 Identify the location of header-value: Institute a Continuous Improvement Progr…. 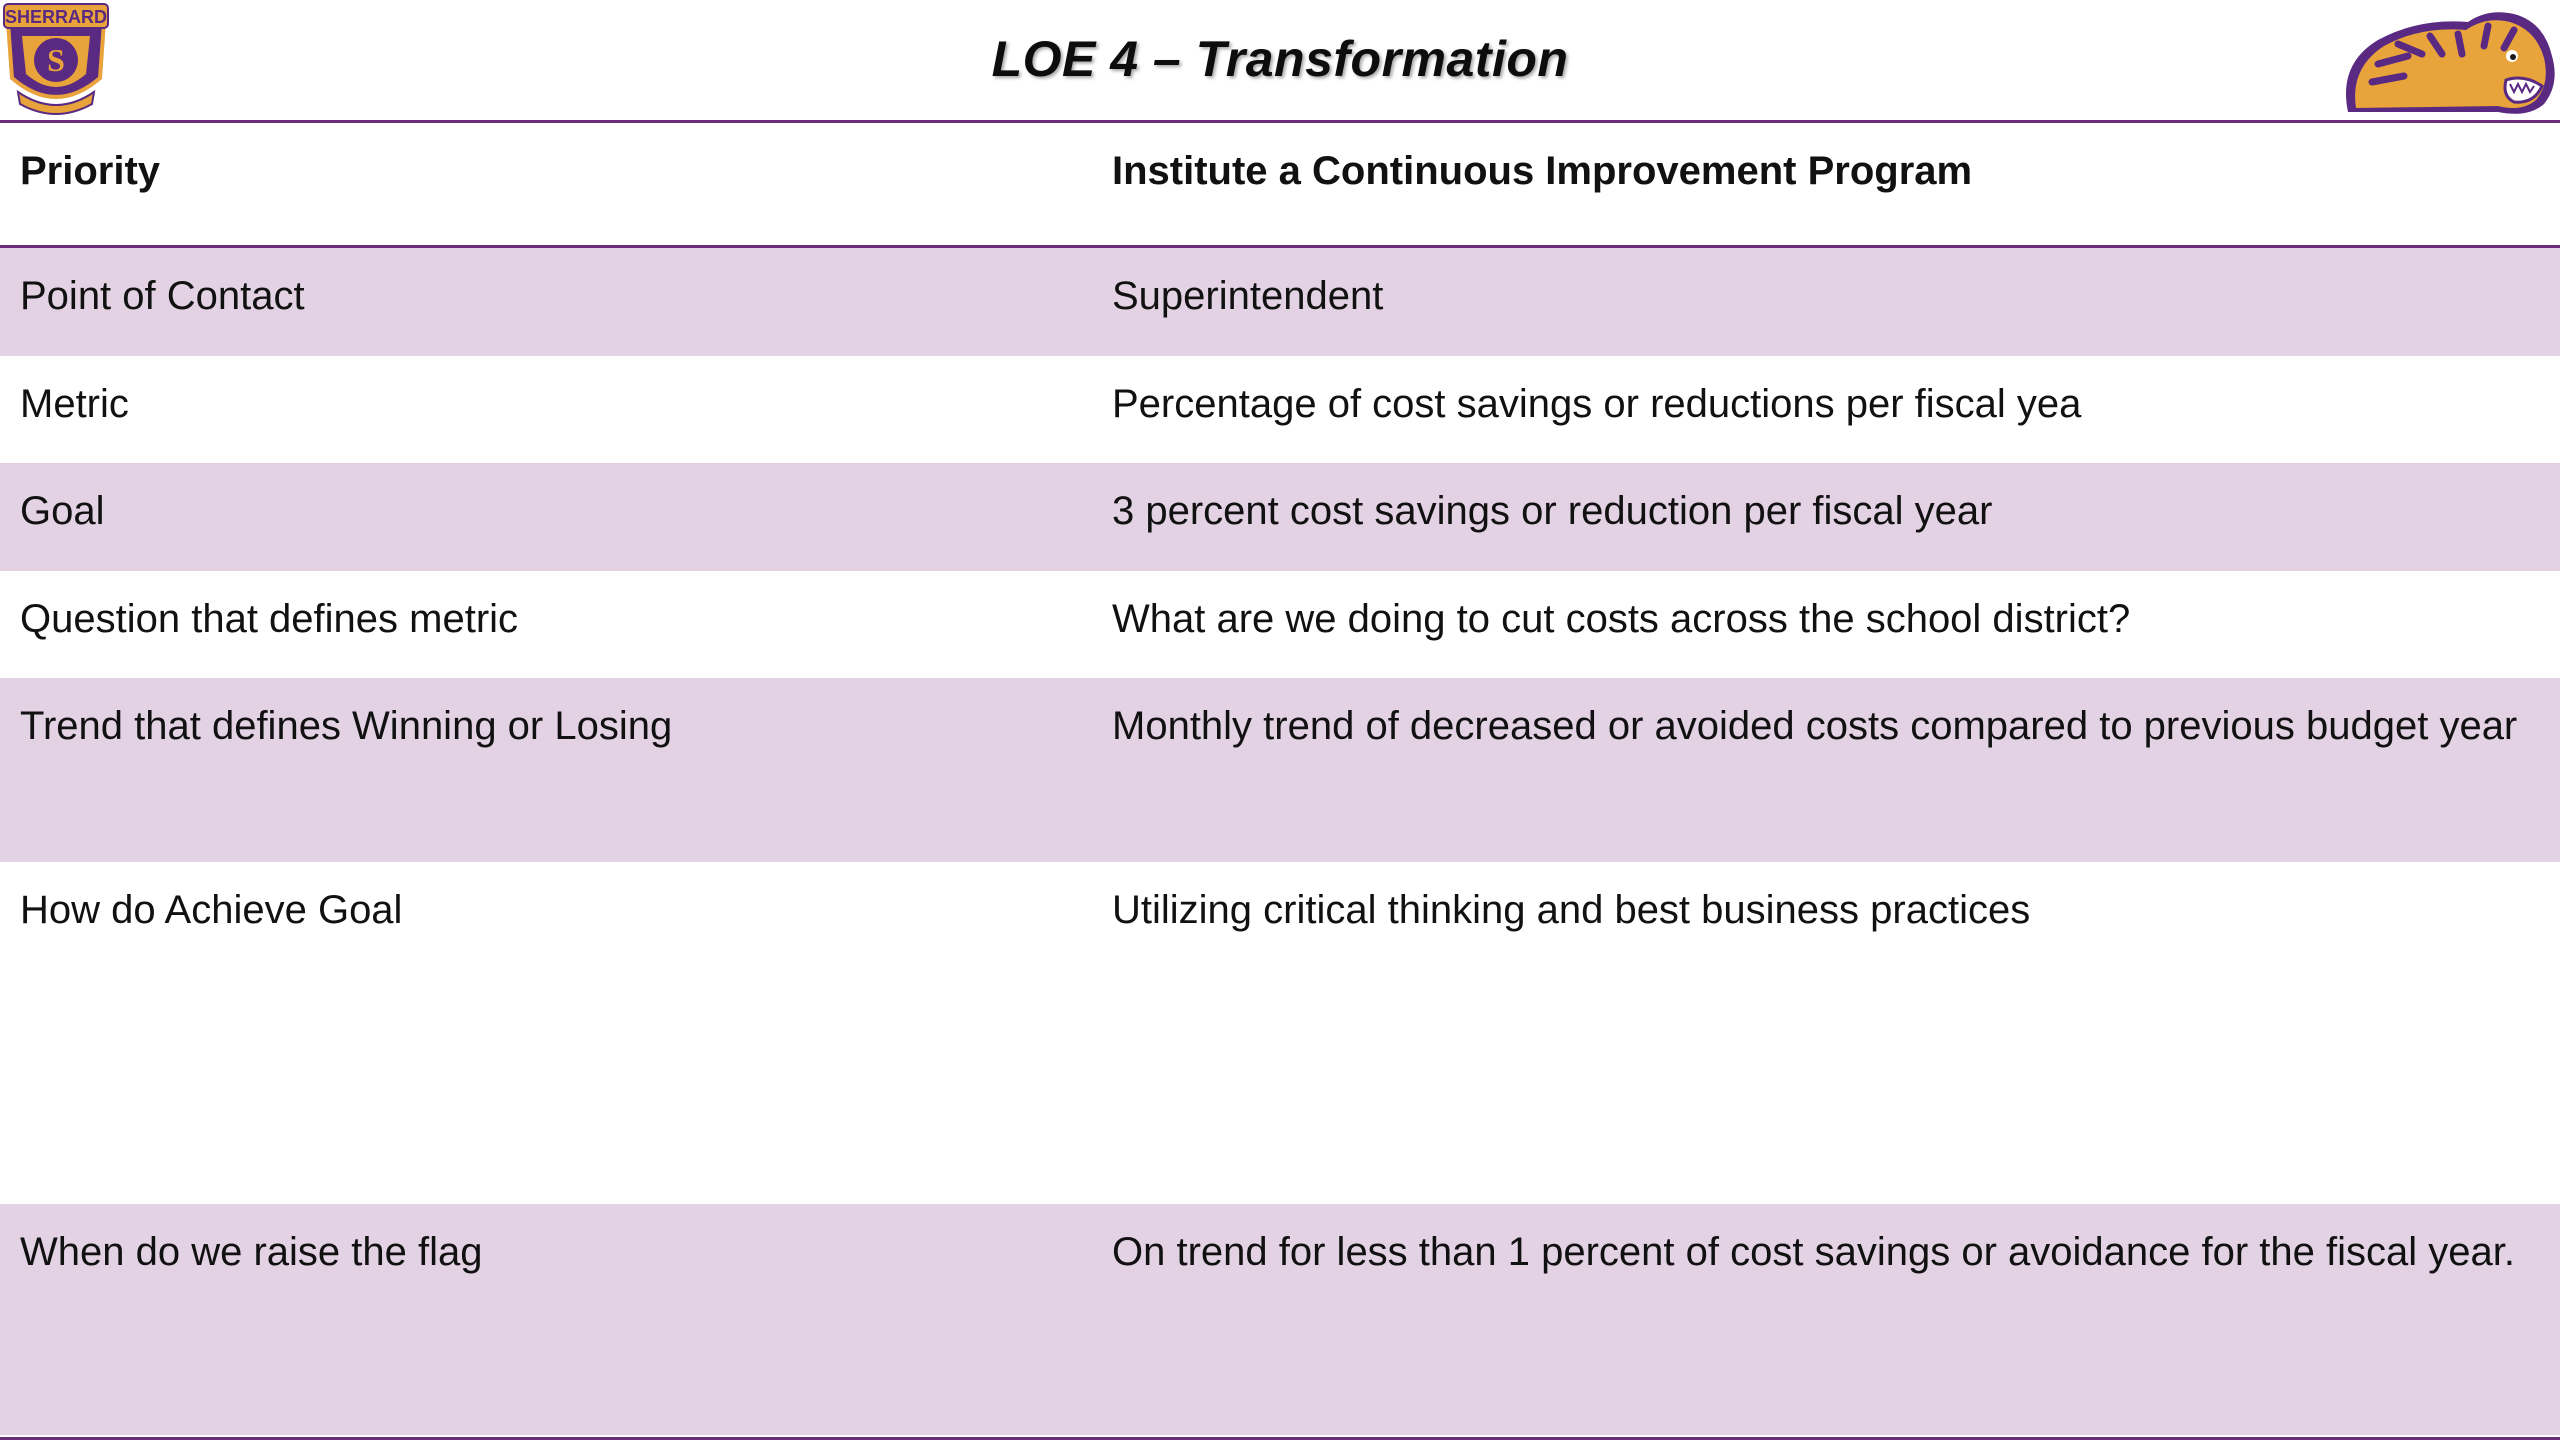
(1542, 171).